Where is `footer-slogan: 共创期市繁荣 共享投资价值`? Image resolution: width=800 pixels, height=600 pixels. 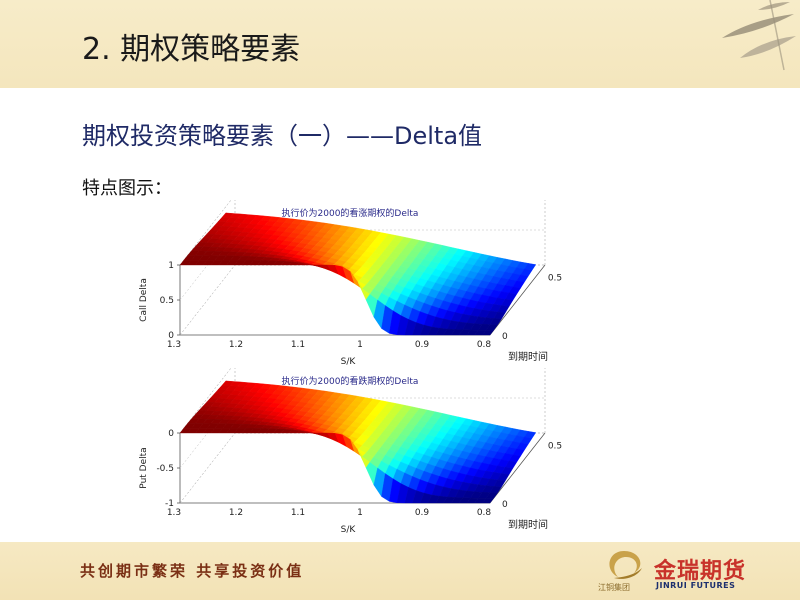 footer-slogan: 共创期市繁荣 共享投资价值 is located at coordinates (192, 571).